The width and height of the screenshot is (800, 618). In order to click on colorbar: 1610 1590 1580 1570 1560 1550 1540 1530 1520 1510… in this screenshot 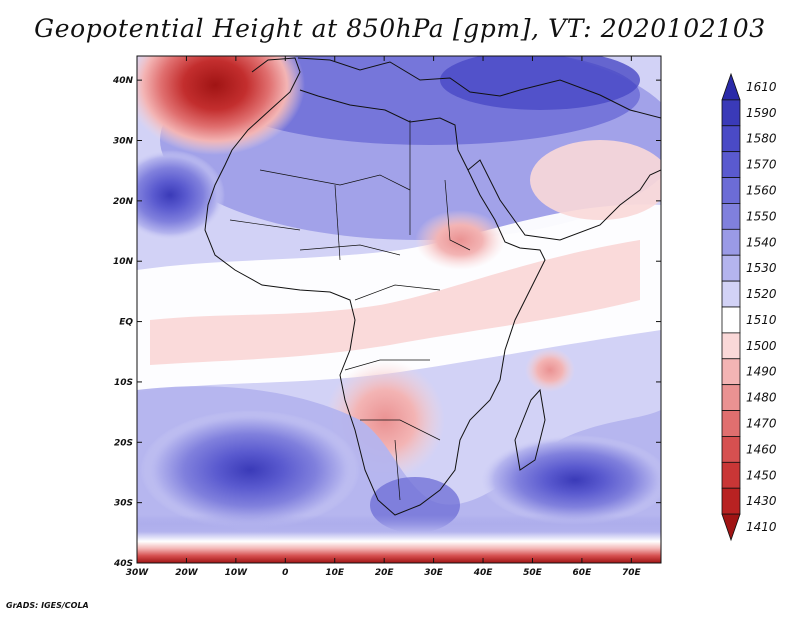, I will do `click(749, 307)`.